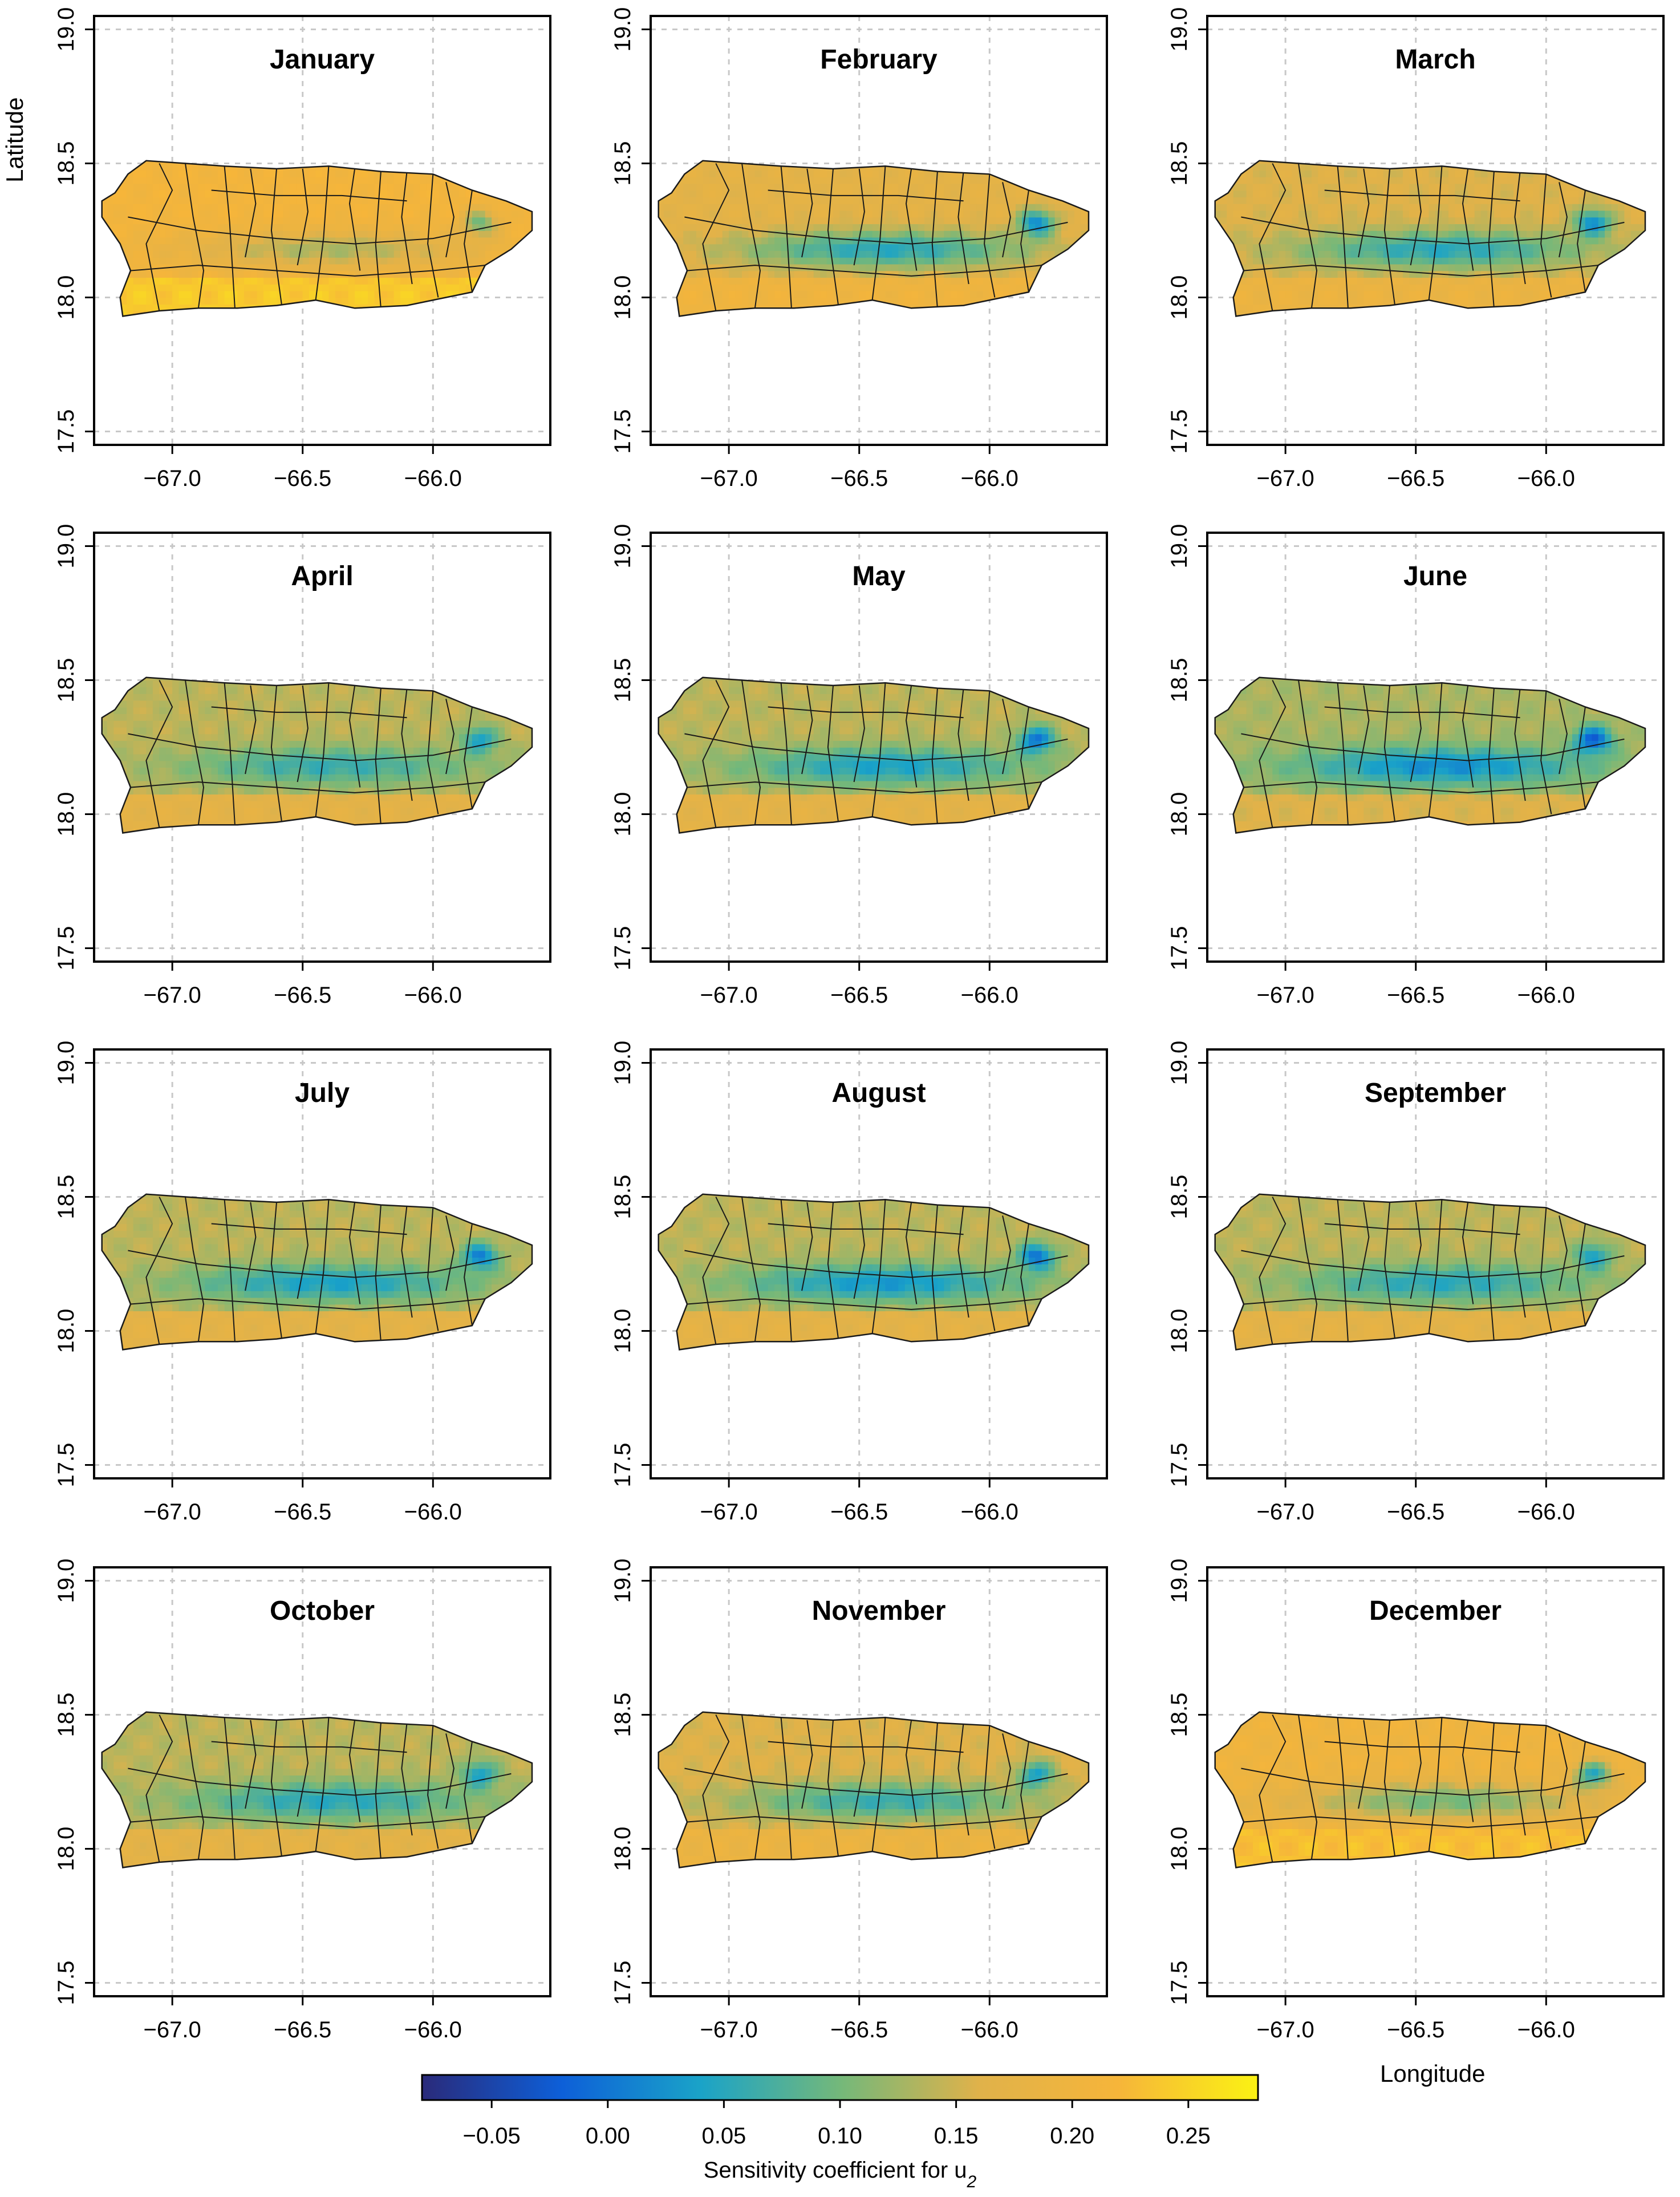  Describe the element at coordinates (879, 231) in the screenshot. I see `plot-frame` at that location.